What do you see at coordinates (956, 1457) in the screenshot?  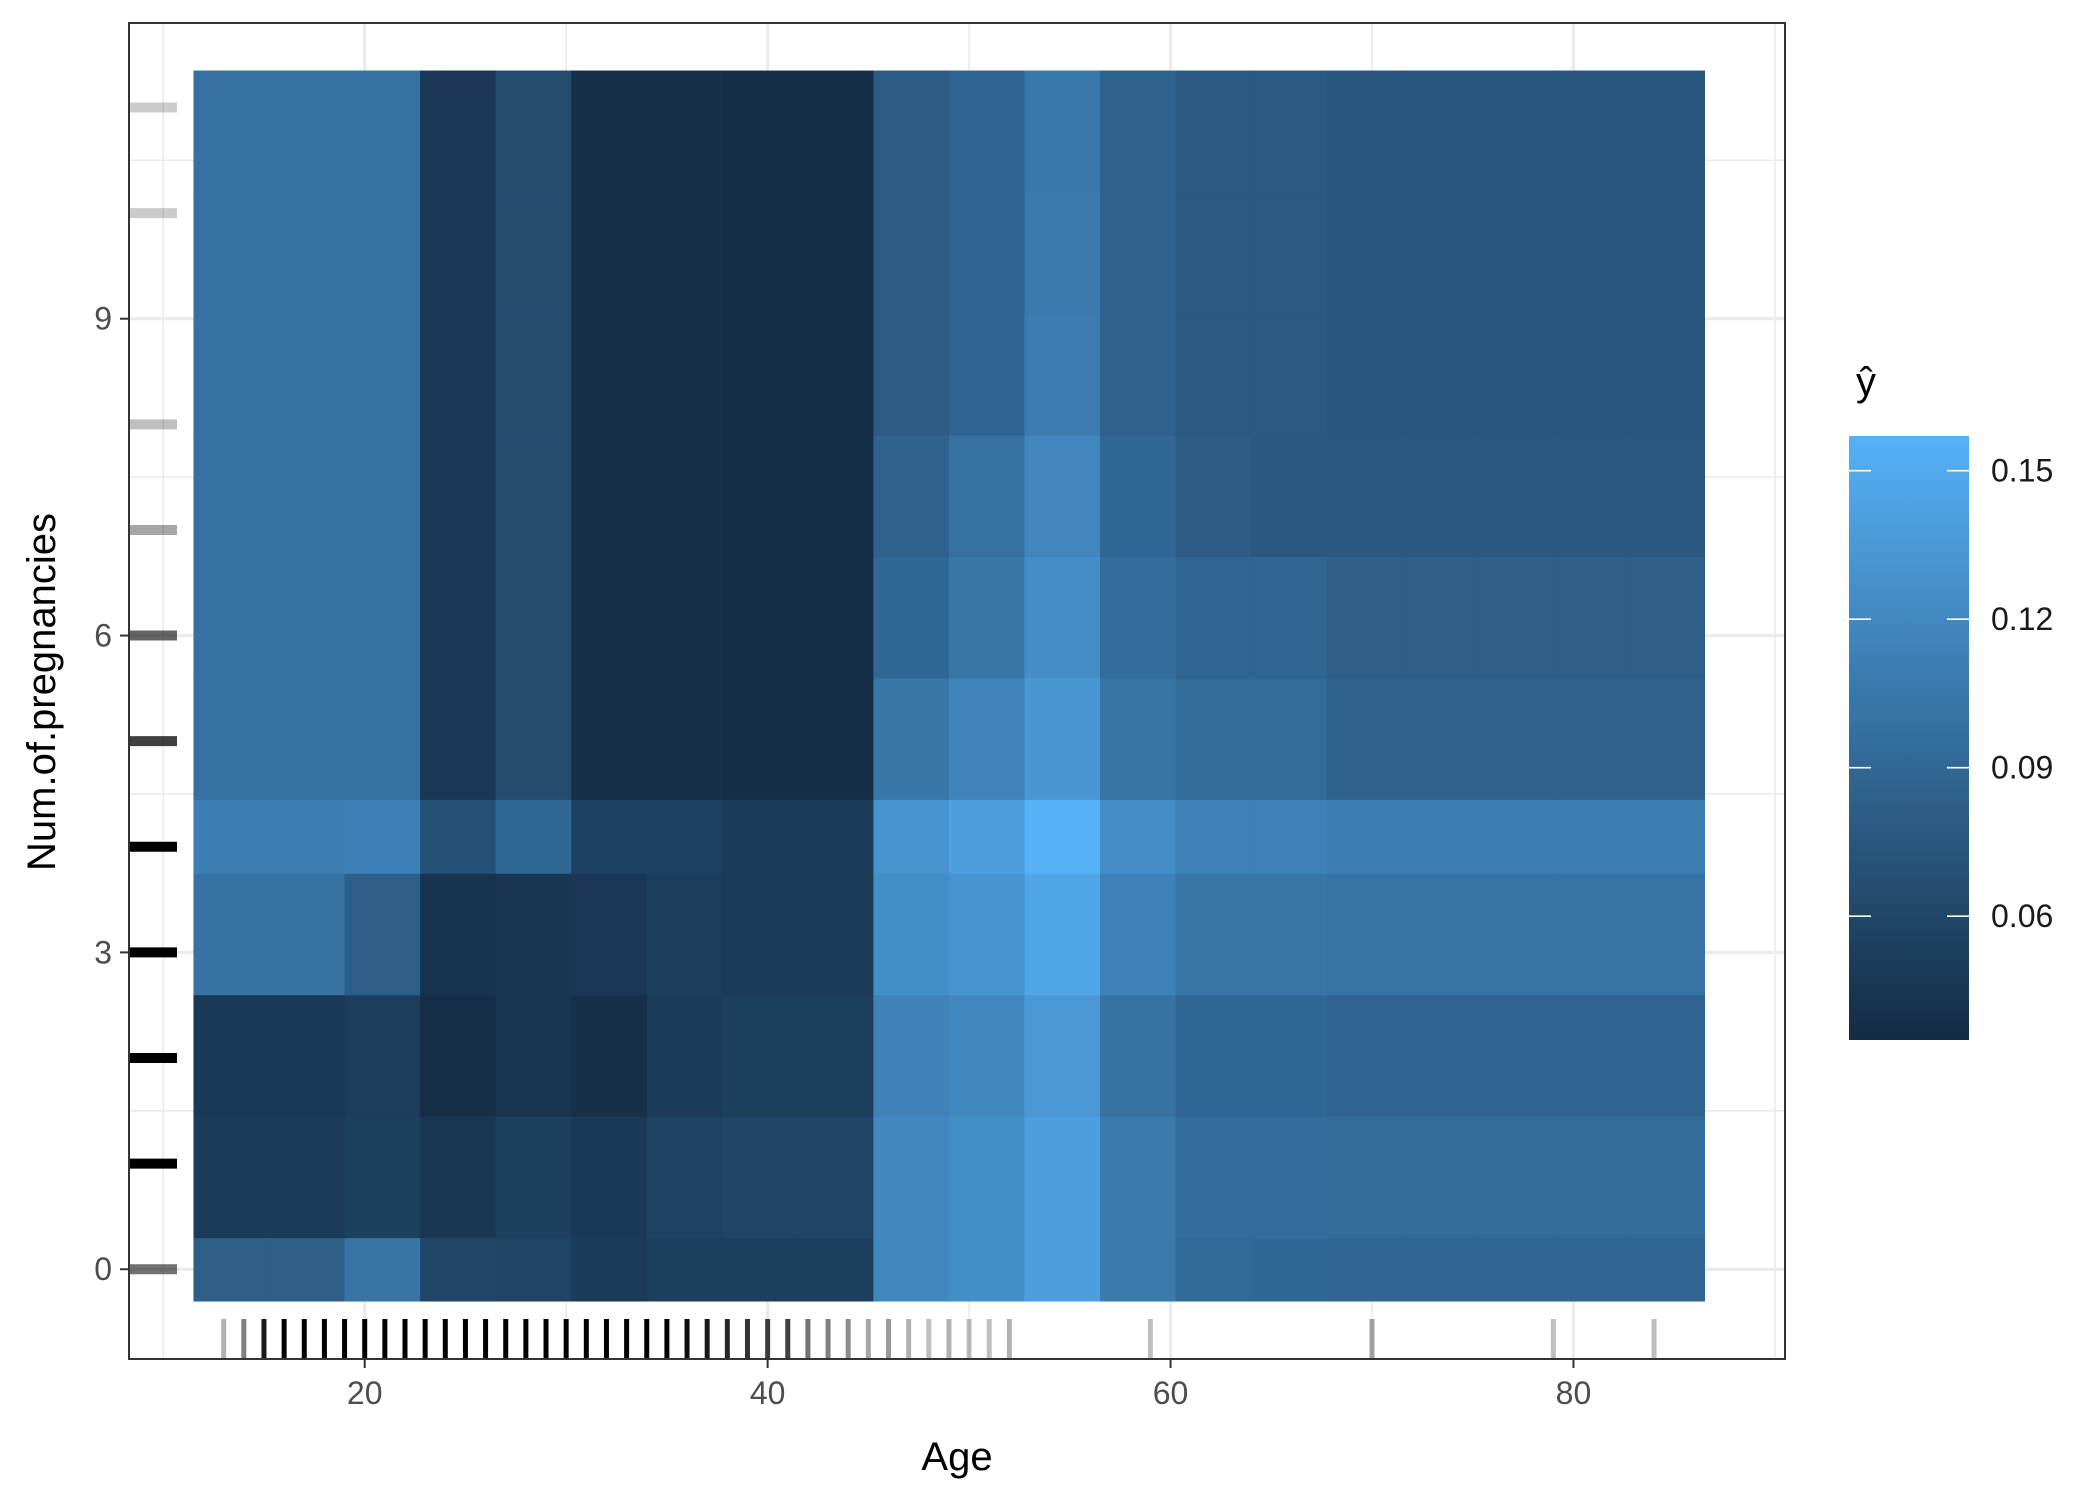 I see `x-axis-title: Age` at bounding box center [956, 1457].